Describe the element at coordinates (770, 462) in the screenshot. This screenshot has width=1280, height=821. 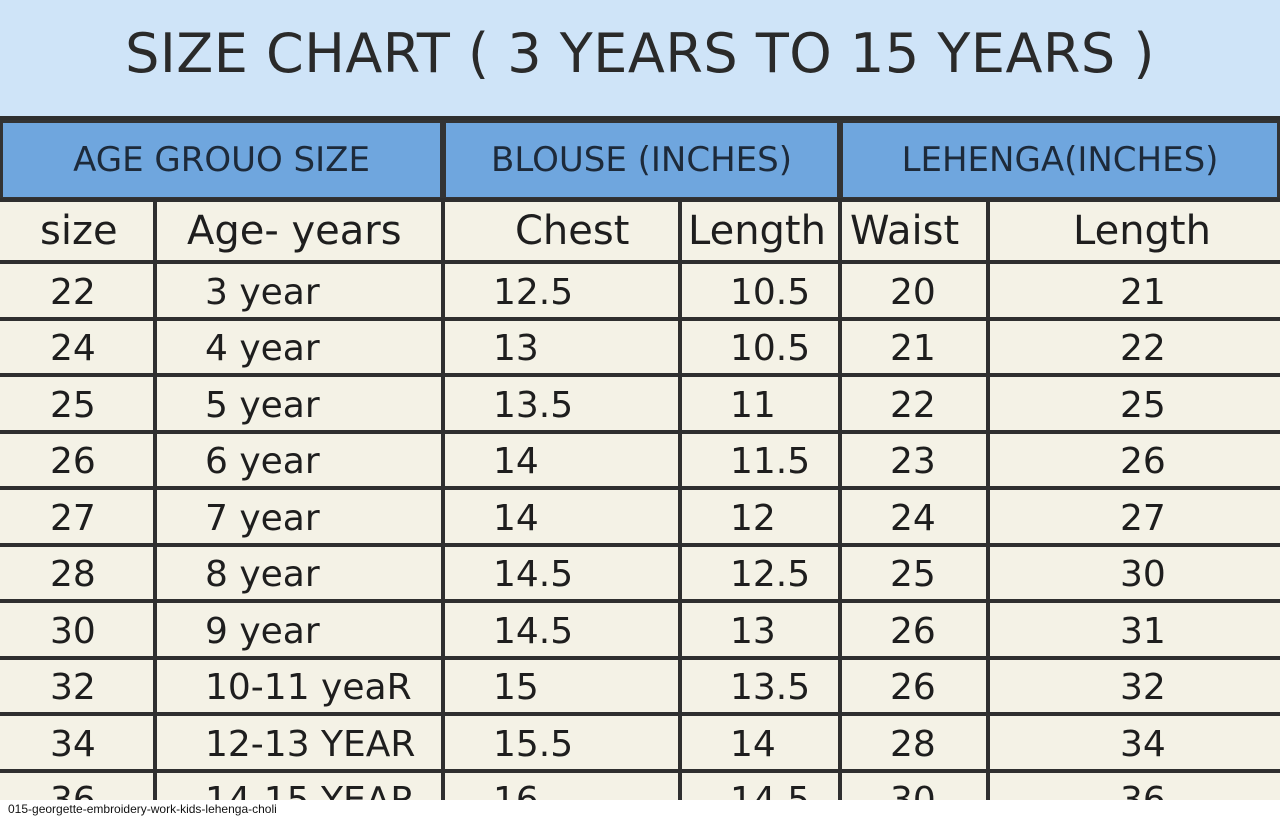
I see `table-cell: 11.5` at that location.